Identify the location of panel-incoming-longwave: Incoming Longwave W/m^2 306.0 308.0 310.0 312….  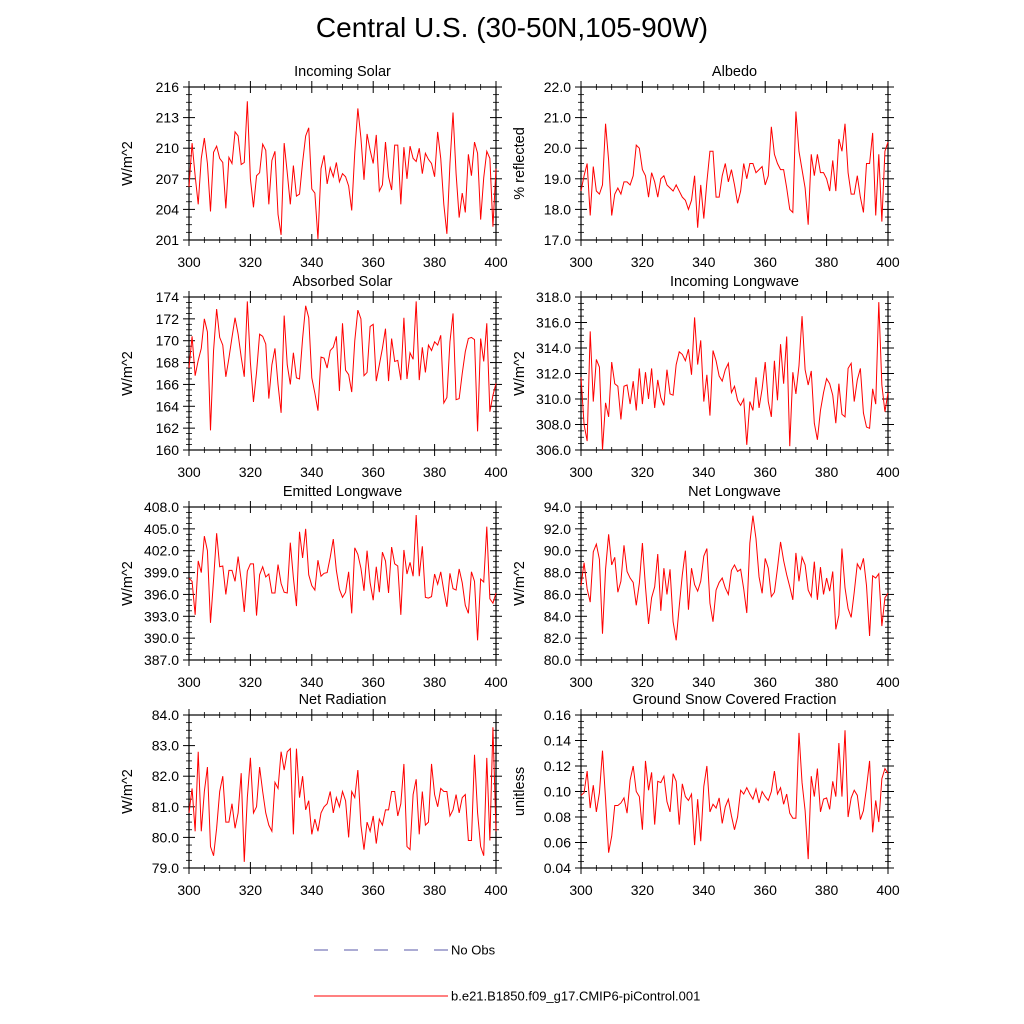
(706, 377).